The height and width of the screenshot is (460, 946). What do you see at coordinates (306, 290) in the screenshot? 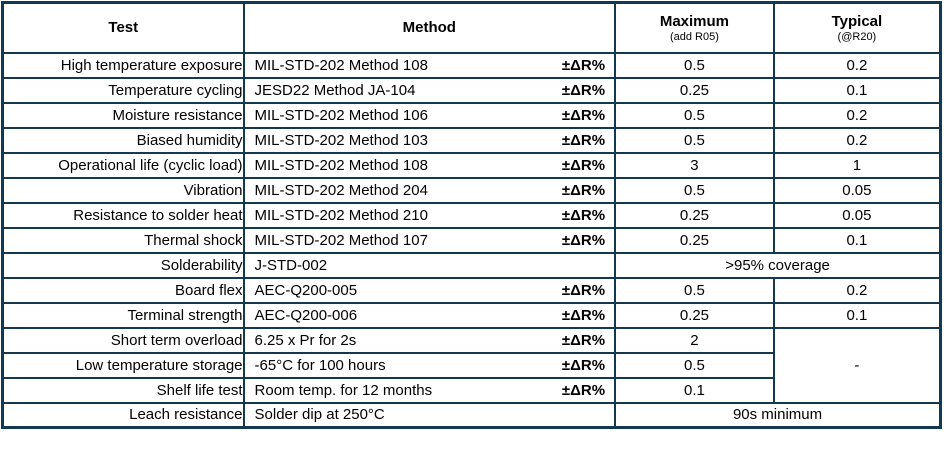
I see `method-text: AEC-Q200-005` at bounding box center [306, 290].